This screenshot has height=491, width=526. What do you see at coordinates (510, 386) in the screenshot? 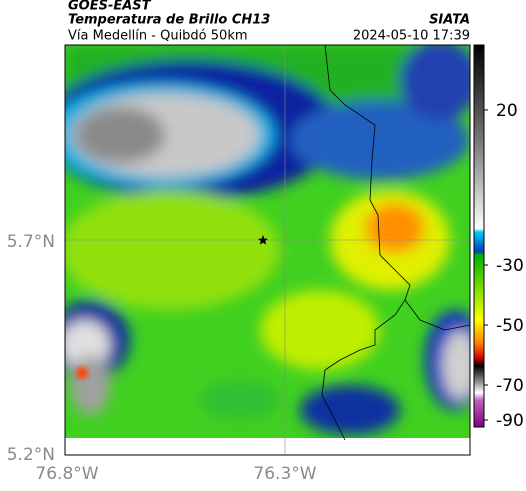
I see `colorbar-tick-label: -70` at bounding box center [510, 386].